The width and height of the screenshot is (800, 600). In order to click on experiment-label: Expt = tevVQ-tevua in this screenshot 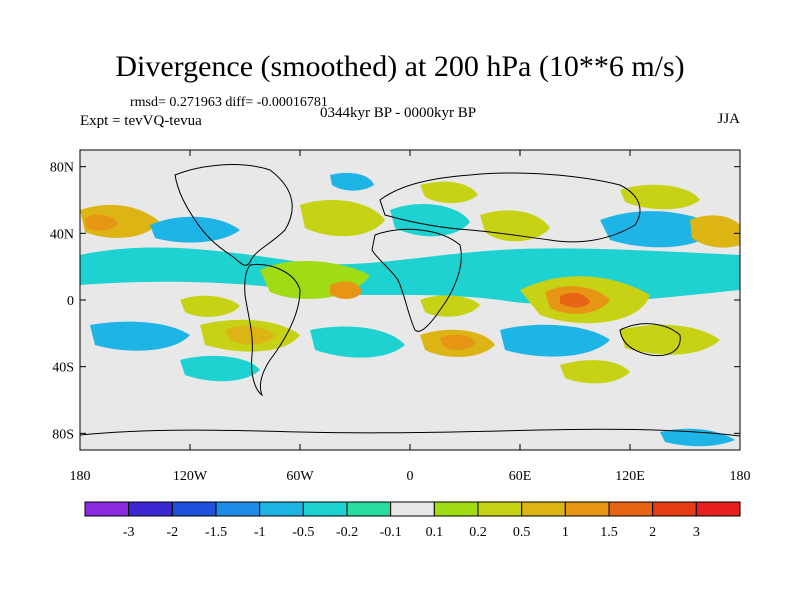, I will do `click(141, 121)`.